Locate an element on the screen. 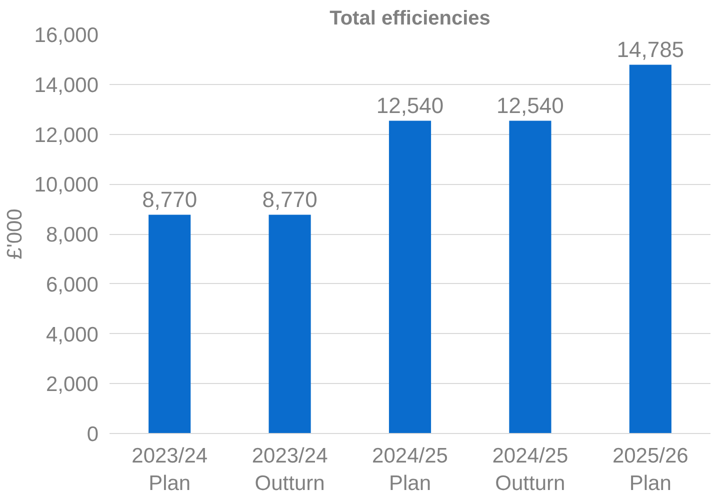  x-tick-label: 2023/24 Outturn is located at coordinates (290, 470).